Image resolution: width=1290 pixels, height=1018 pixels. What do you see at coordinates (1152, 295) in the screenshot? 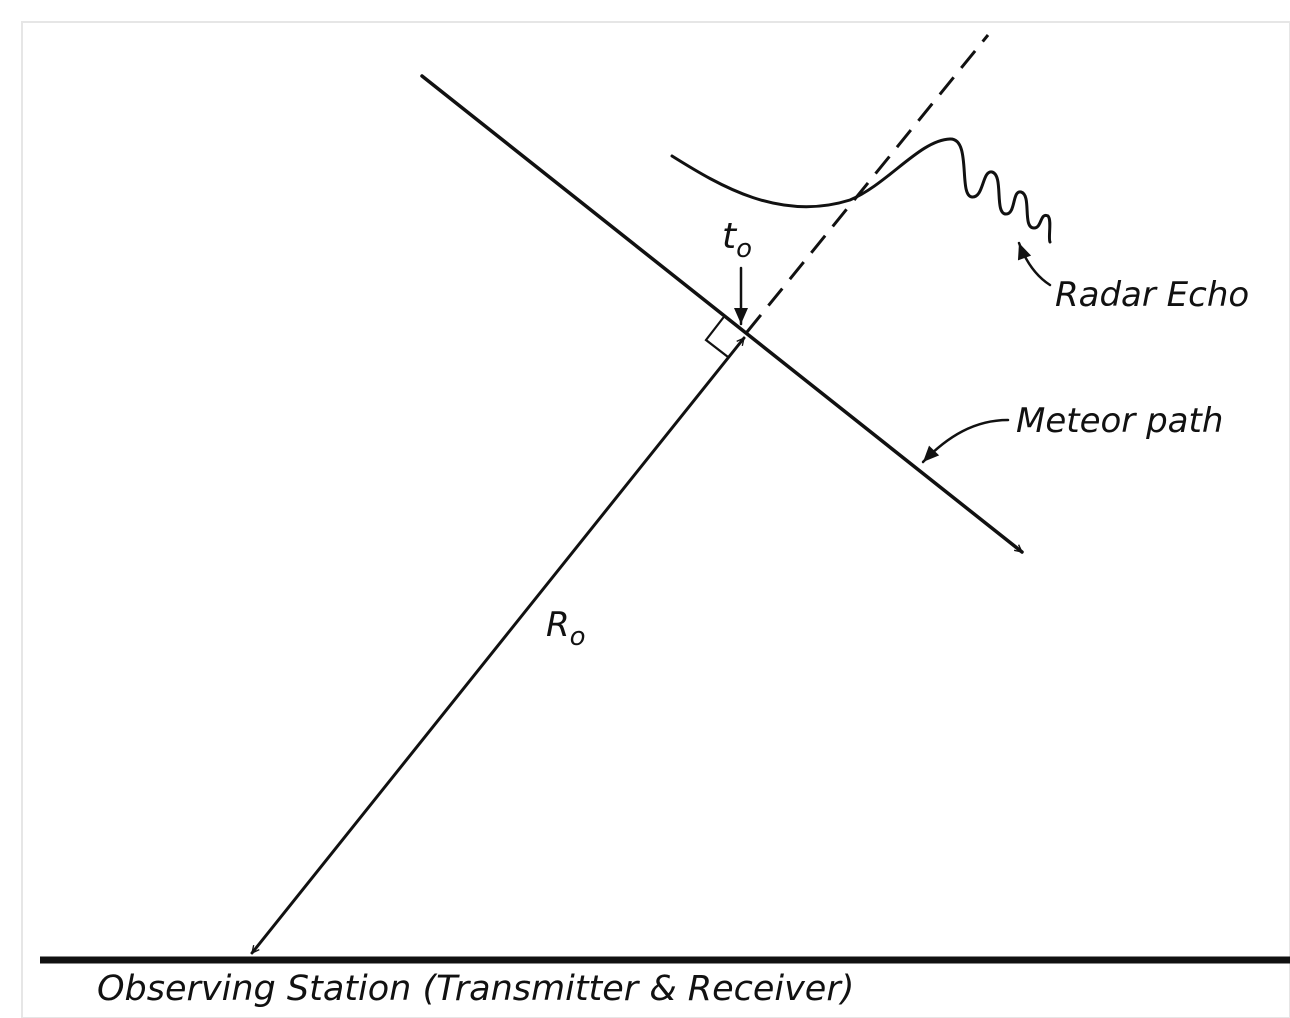
I see `radar-echo-label: Radar Echo` at bounding box center [1152, 295].